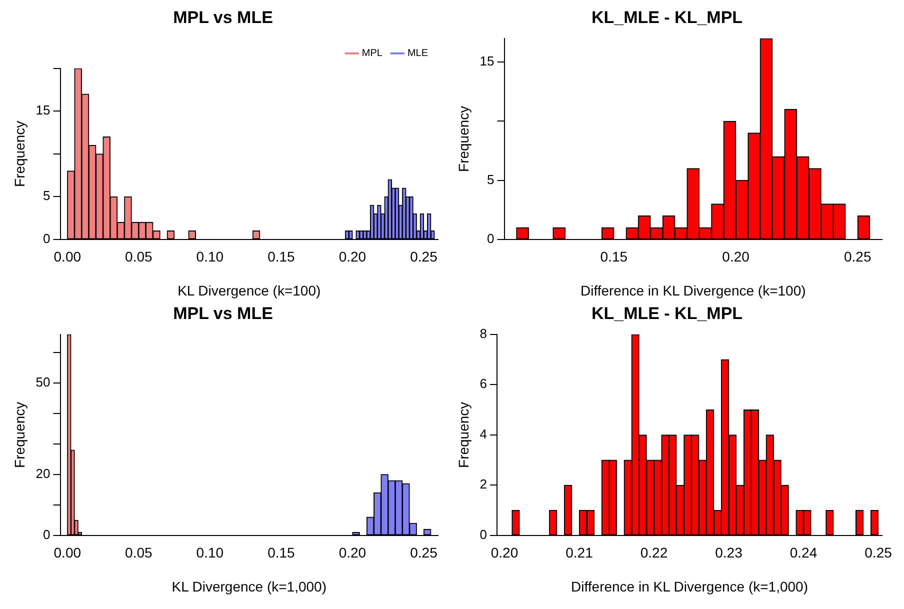 The height and width of the screenshot is (609, 904). I want to click on y-tick-label: 20, so click(43, 474).